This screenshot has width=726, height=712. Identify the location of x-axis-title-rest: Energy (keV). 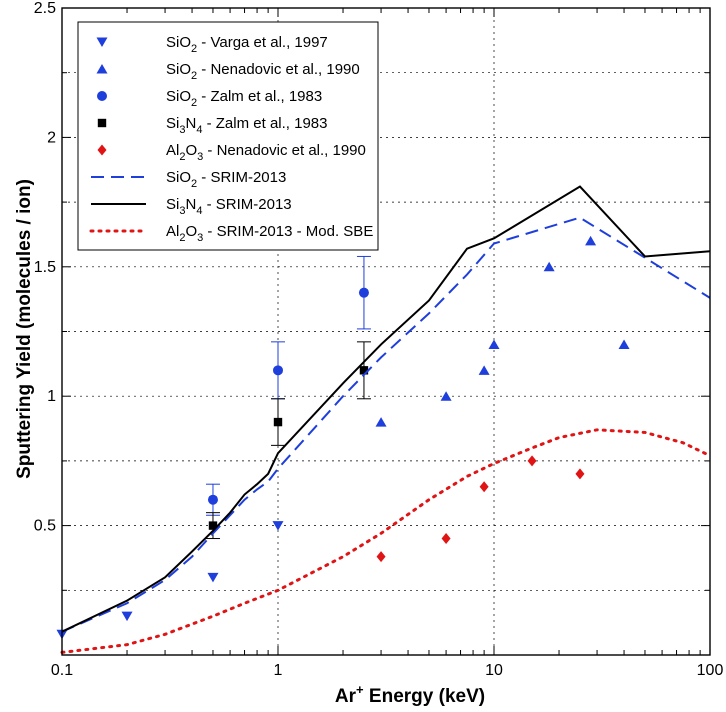
(424, 696).